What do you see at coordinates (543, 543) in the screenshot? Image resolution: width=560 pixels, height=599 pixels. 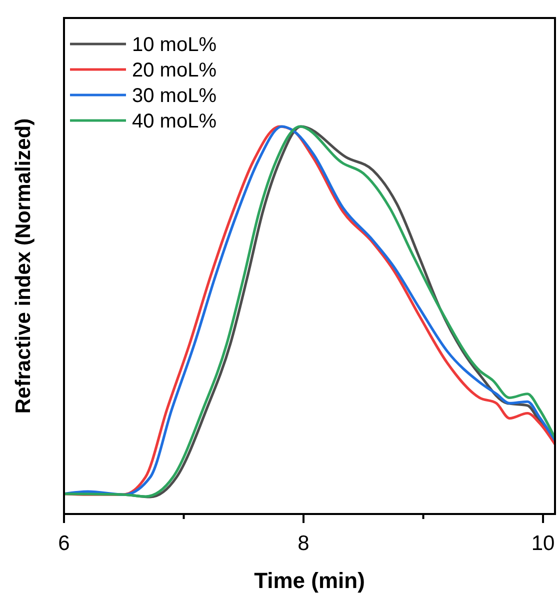 I see `x-tick-label: 10` at bounding box center [543, 543].